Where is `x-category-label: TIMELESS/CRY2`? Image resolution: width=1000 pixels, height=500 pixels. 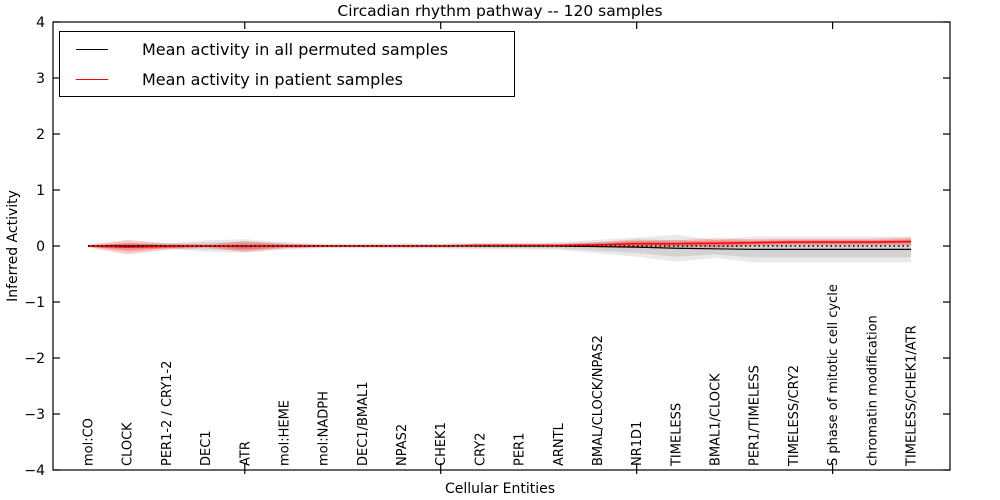 x-category-label: TIMELESS/CRY2 is located at coordinates (794, 416).